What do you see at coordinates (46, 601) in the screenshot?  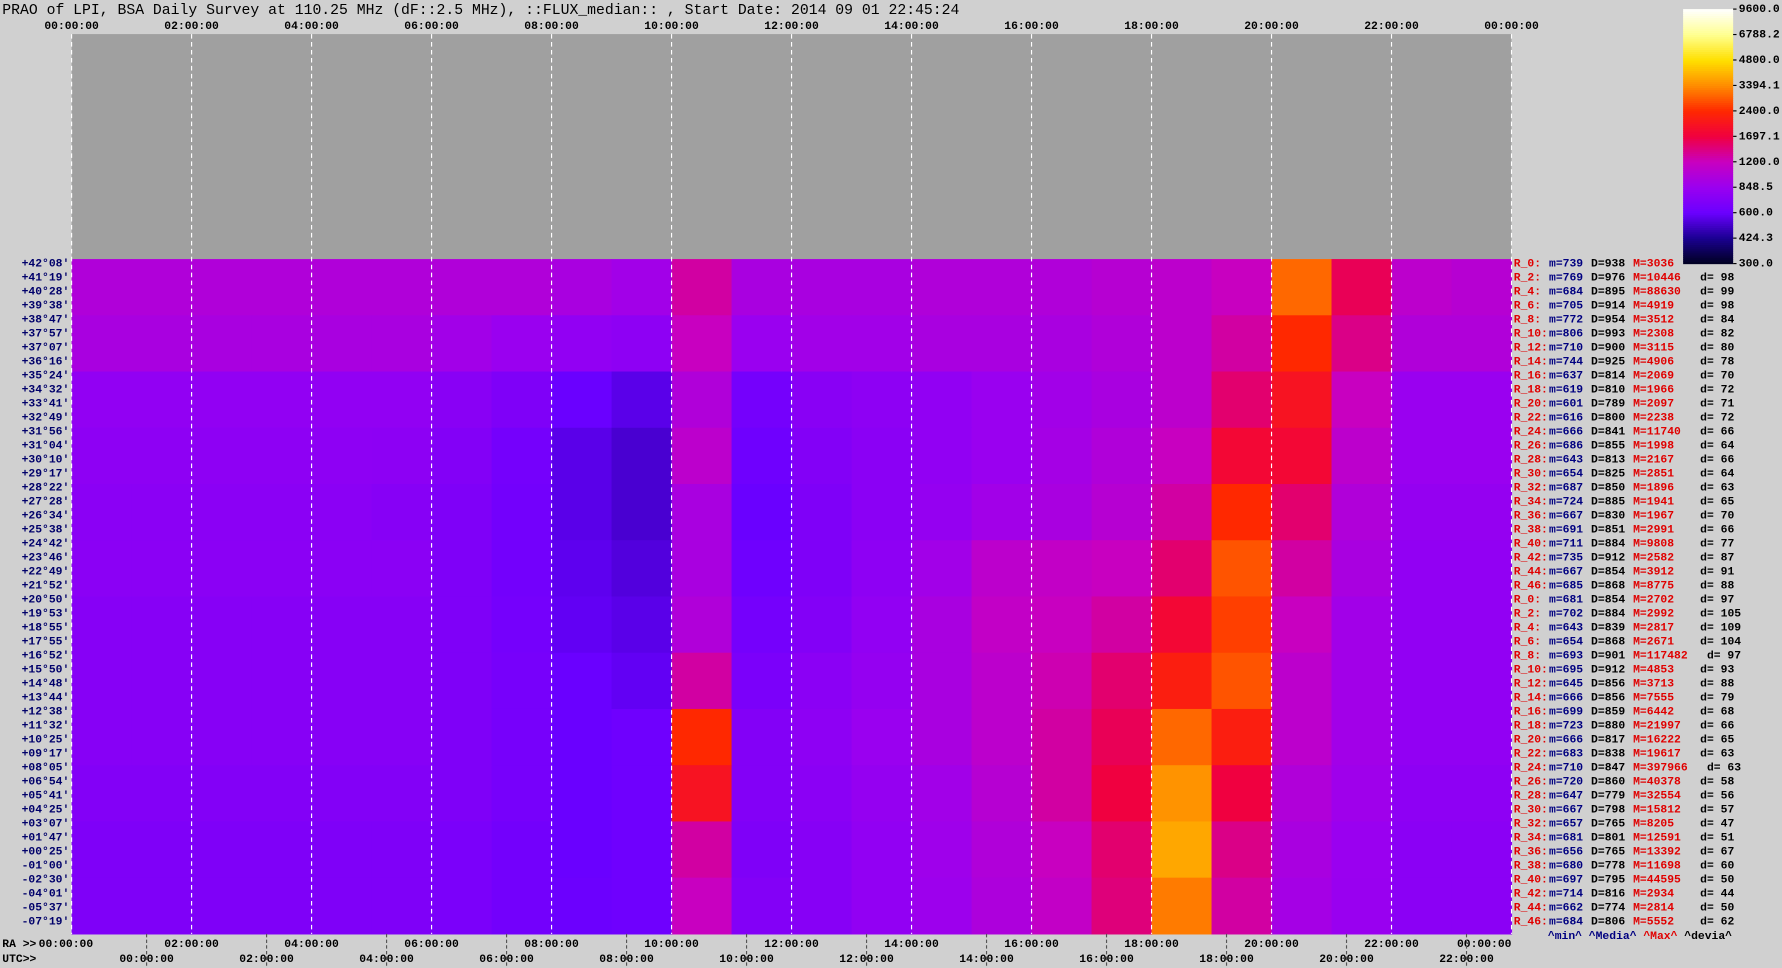 I see `declination-label: +20°50'` at bounding box center [46, 601].